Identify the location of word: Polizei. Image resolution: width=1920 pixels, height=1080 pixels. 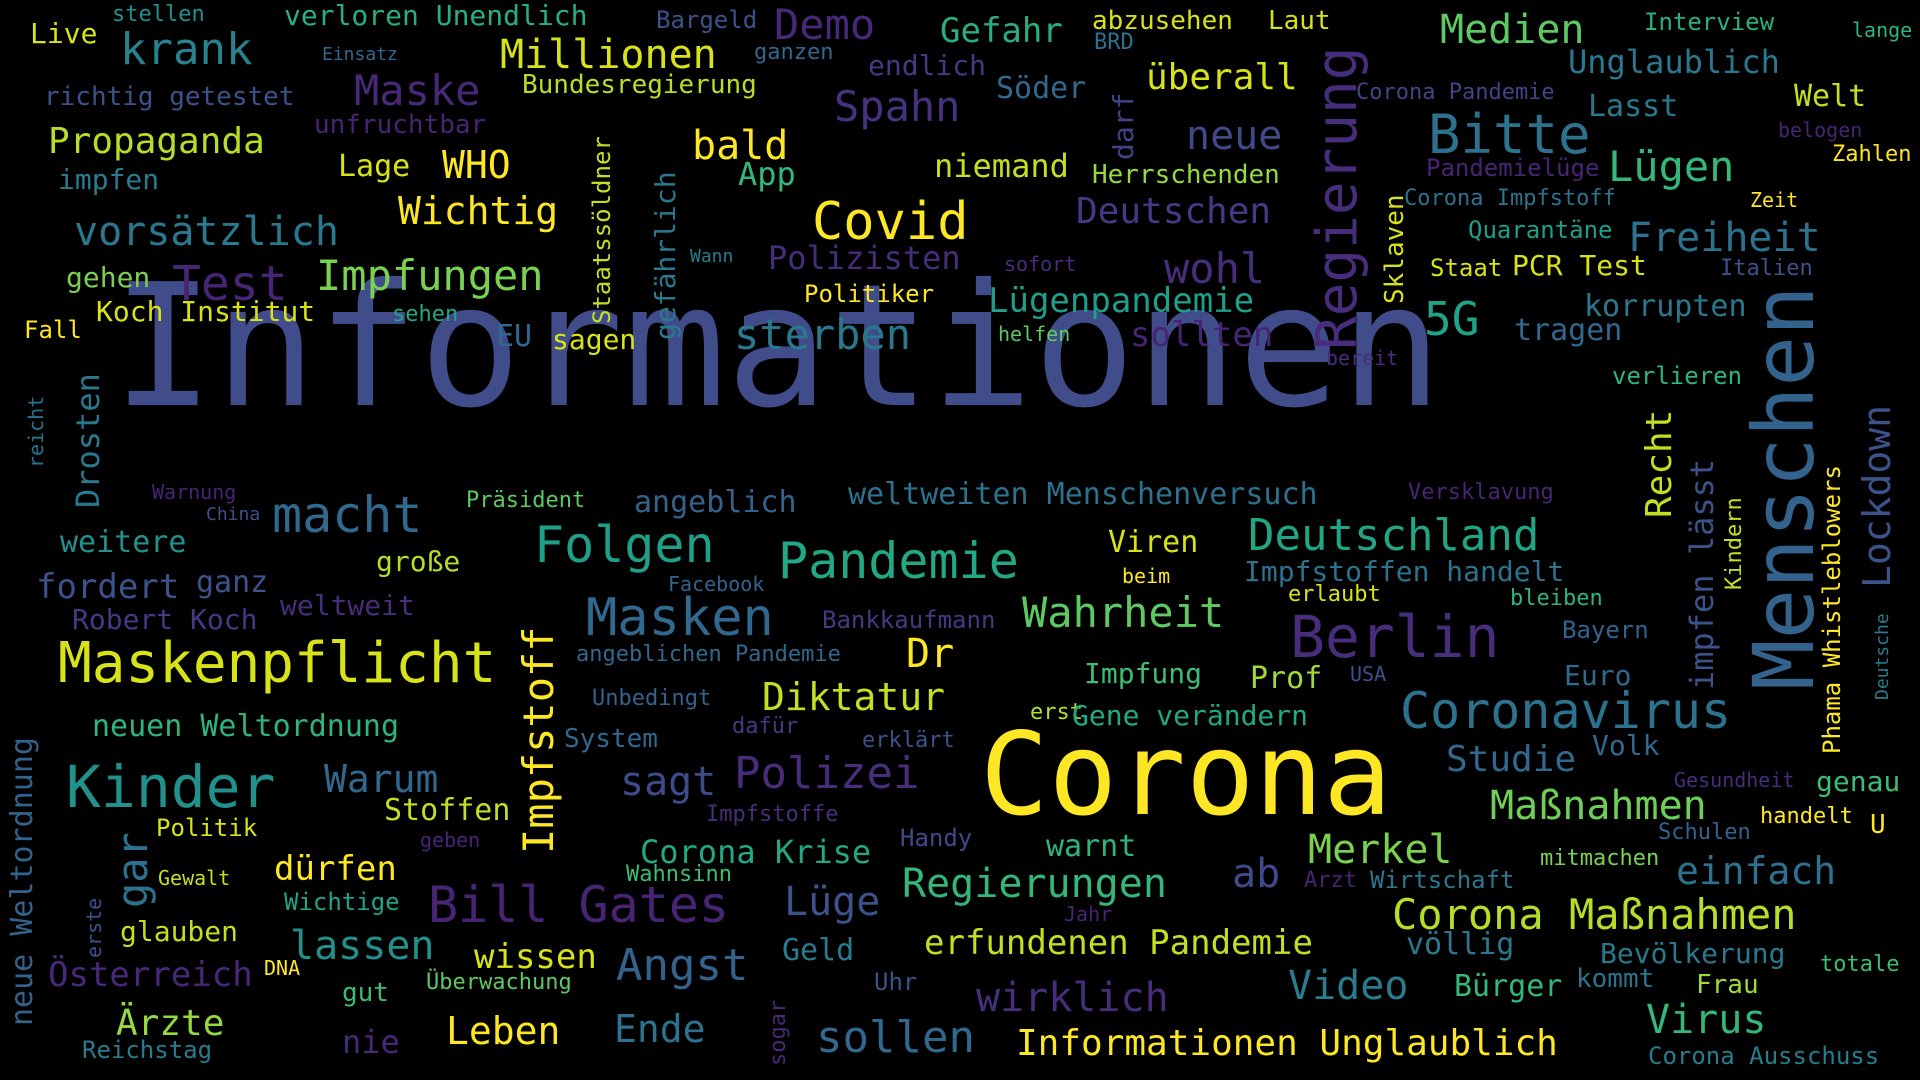
(827, 773).